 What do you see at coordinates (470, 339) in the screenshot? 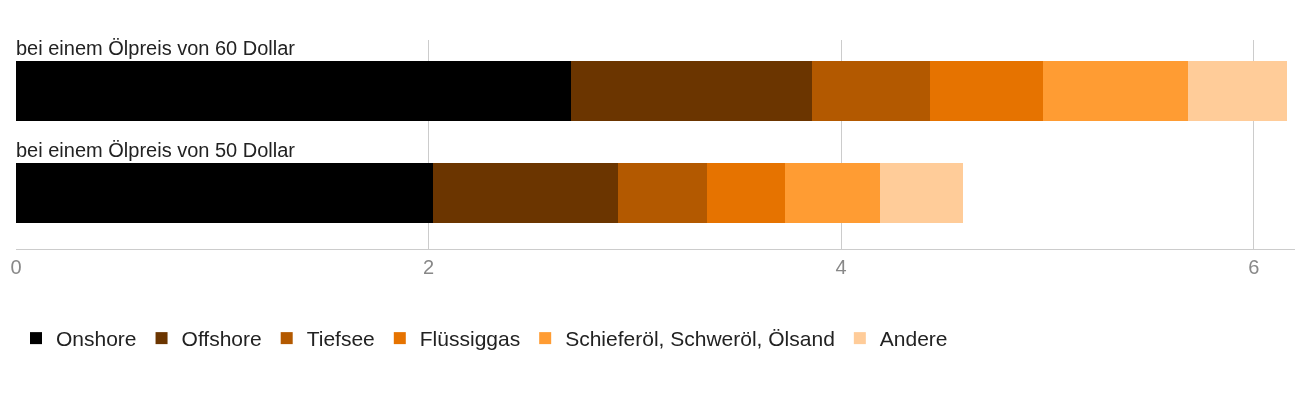
I see `legend-label: Flüssiggas` at bounding box center [470, 339].